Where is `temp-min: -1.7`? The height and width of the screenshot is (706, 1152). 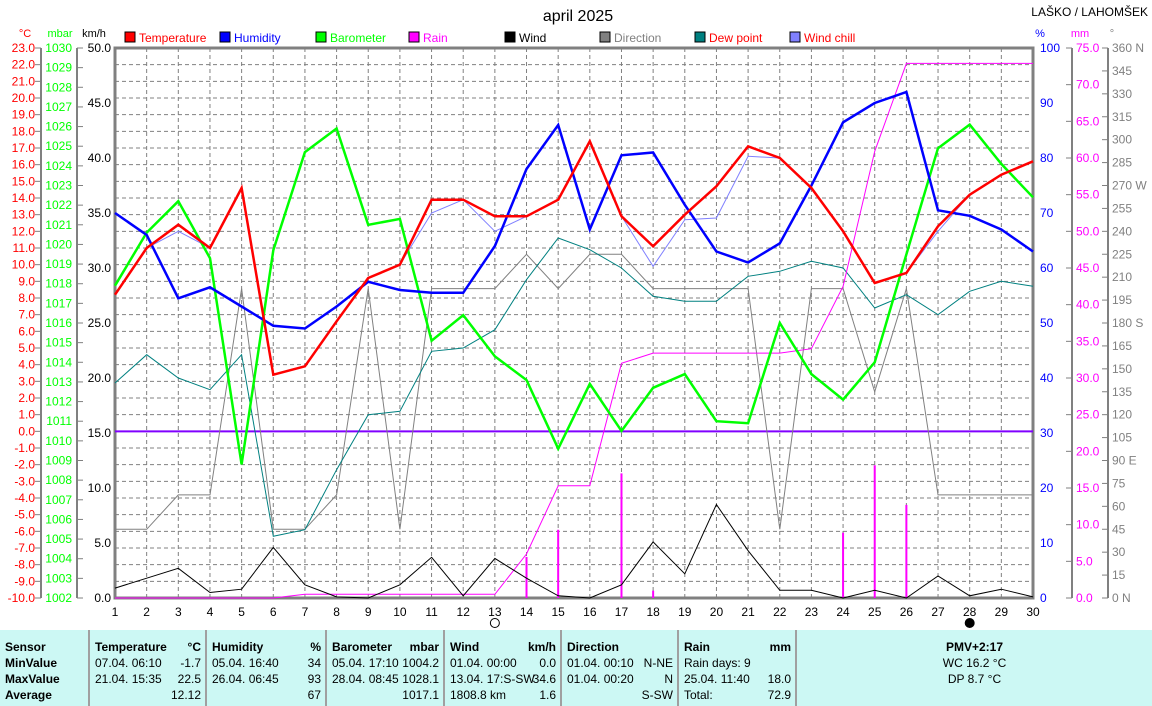
temp-min: -1.7 is located at coordinates (190, 663).